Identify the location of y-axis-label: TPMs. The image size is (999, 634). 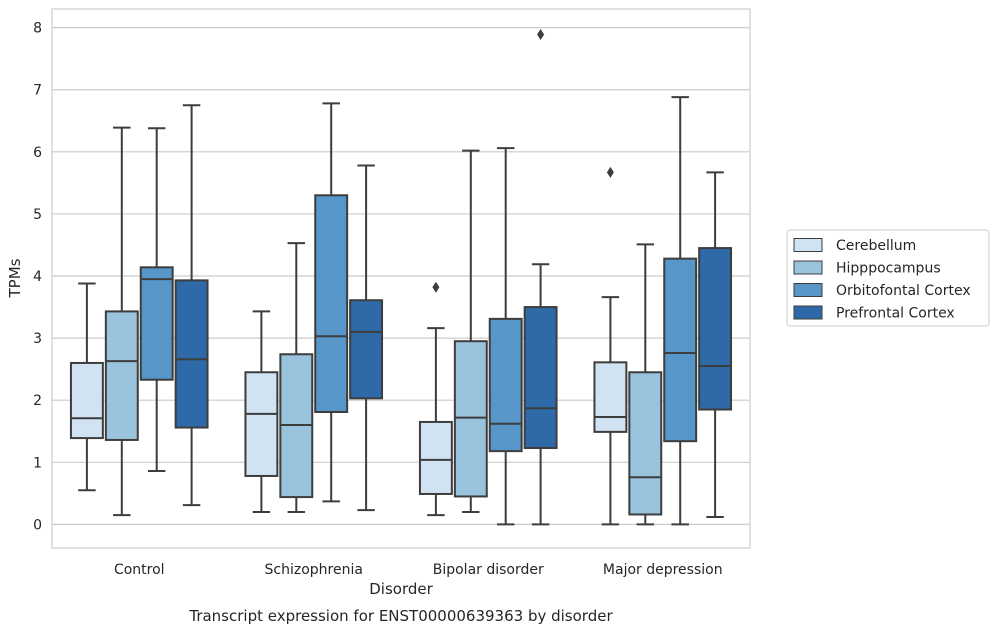
(15, 278).